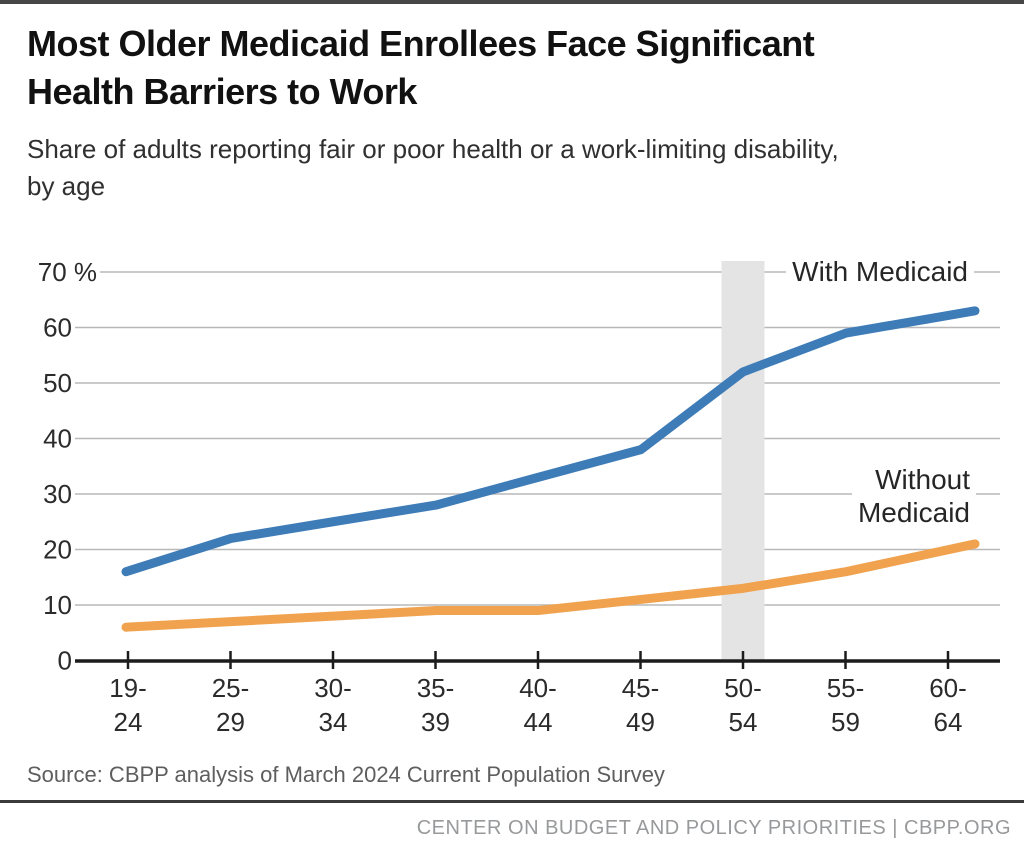 Image resolution: width=1024 pixels, height=845 pixels. I want to click on y-tick-label-70: 70 %, so click(67, 272).